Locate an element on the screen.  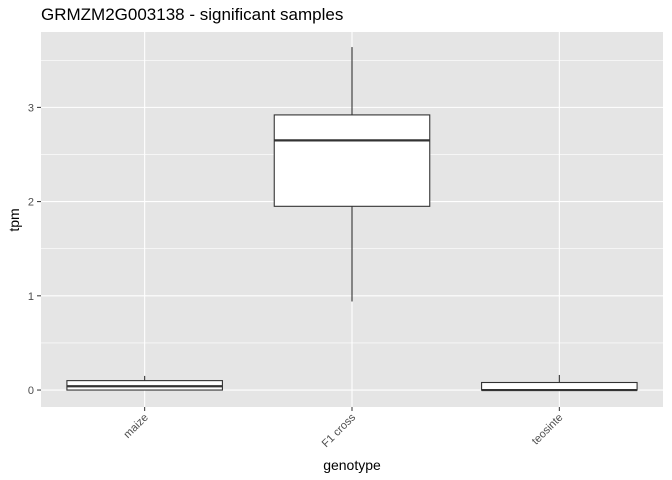
x-tick-label: teosinte is located at coordinates (548, 430).